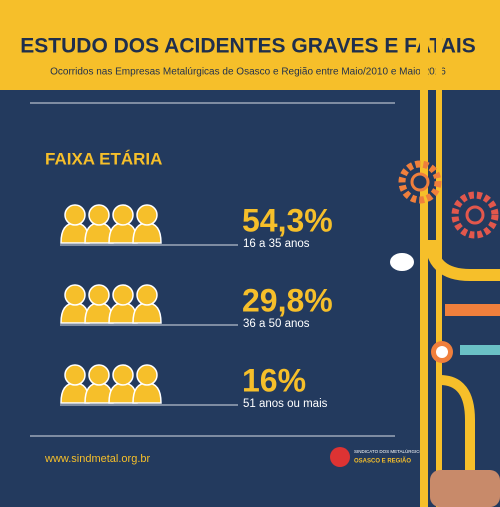 The height and width of the screenshot is (507, 500). I want to click on title: ESTUDO DOS ACIDENTES GRAVES E FATAIS, so click(247, 46).